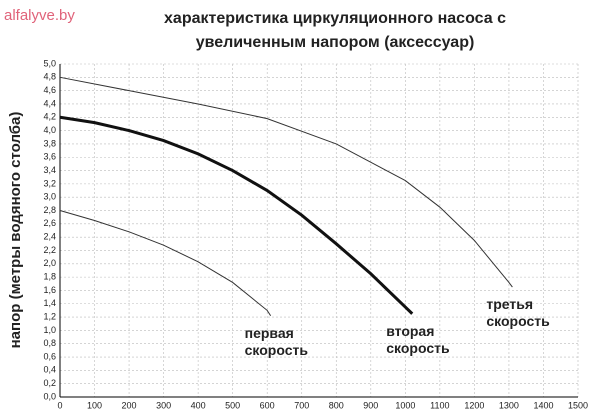  What do you see at coordinates (49, 237) in the screenshot?
I see `y-tick-label: 2,4` at bounding box center [49, 237].